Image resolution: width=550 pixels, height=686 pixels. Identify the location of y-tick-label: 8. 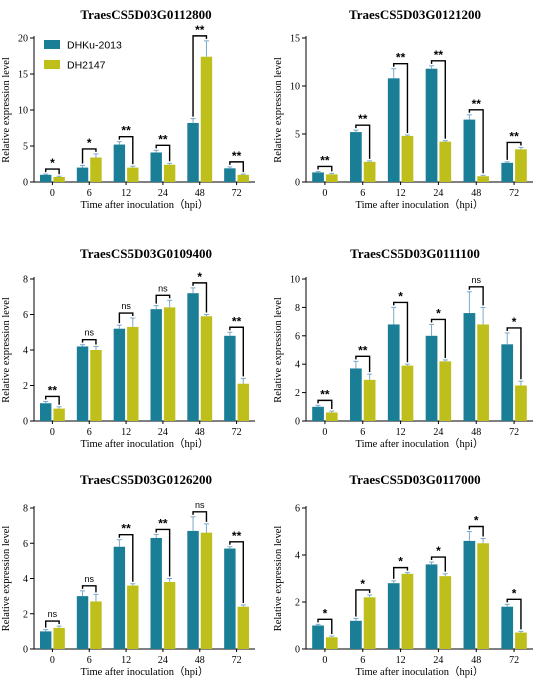
(25, 280).